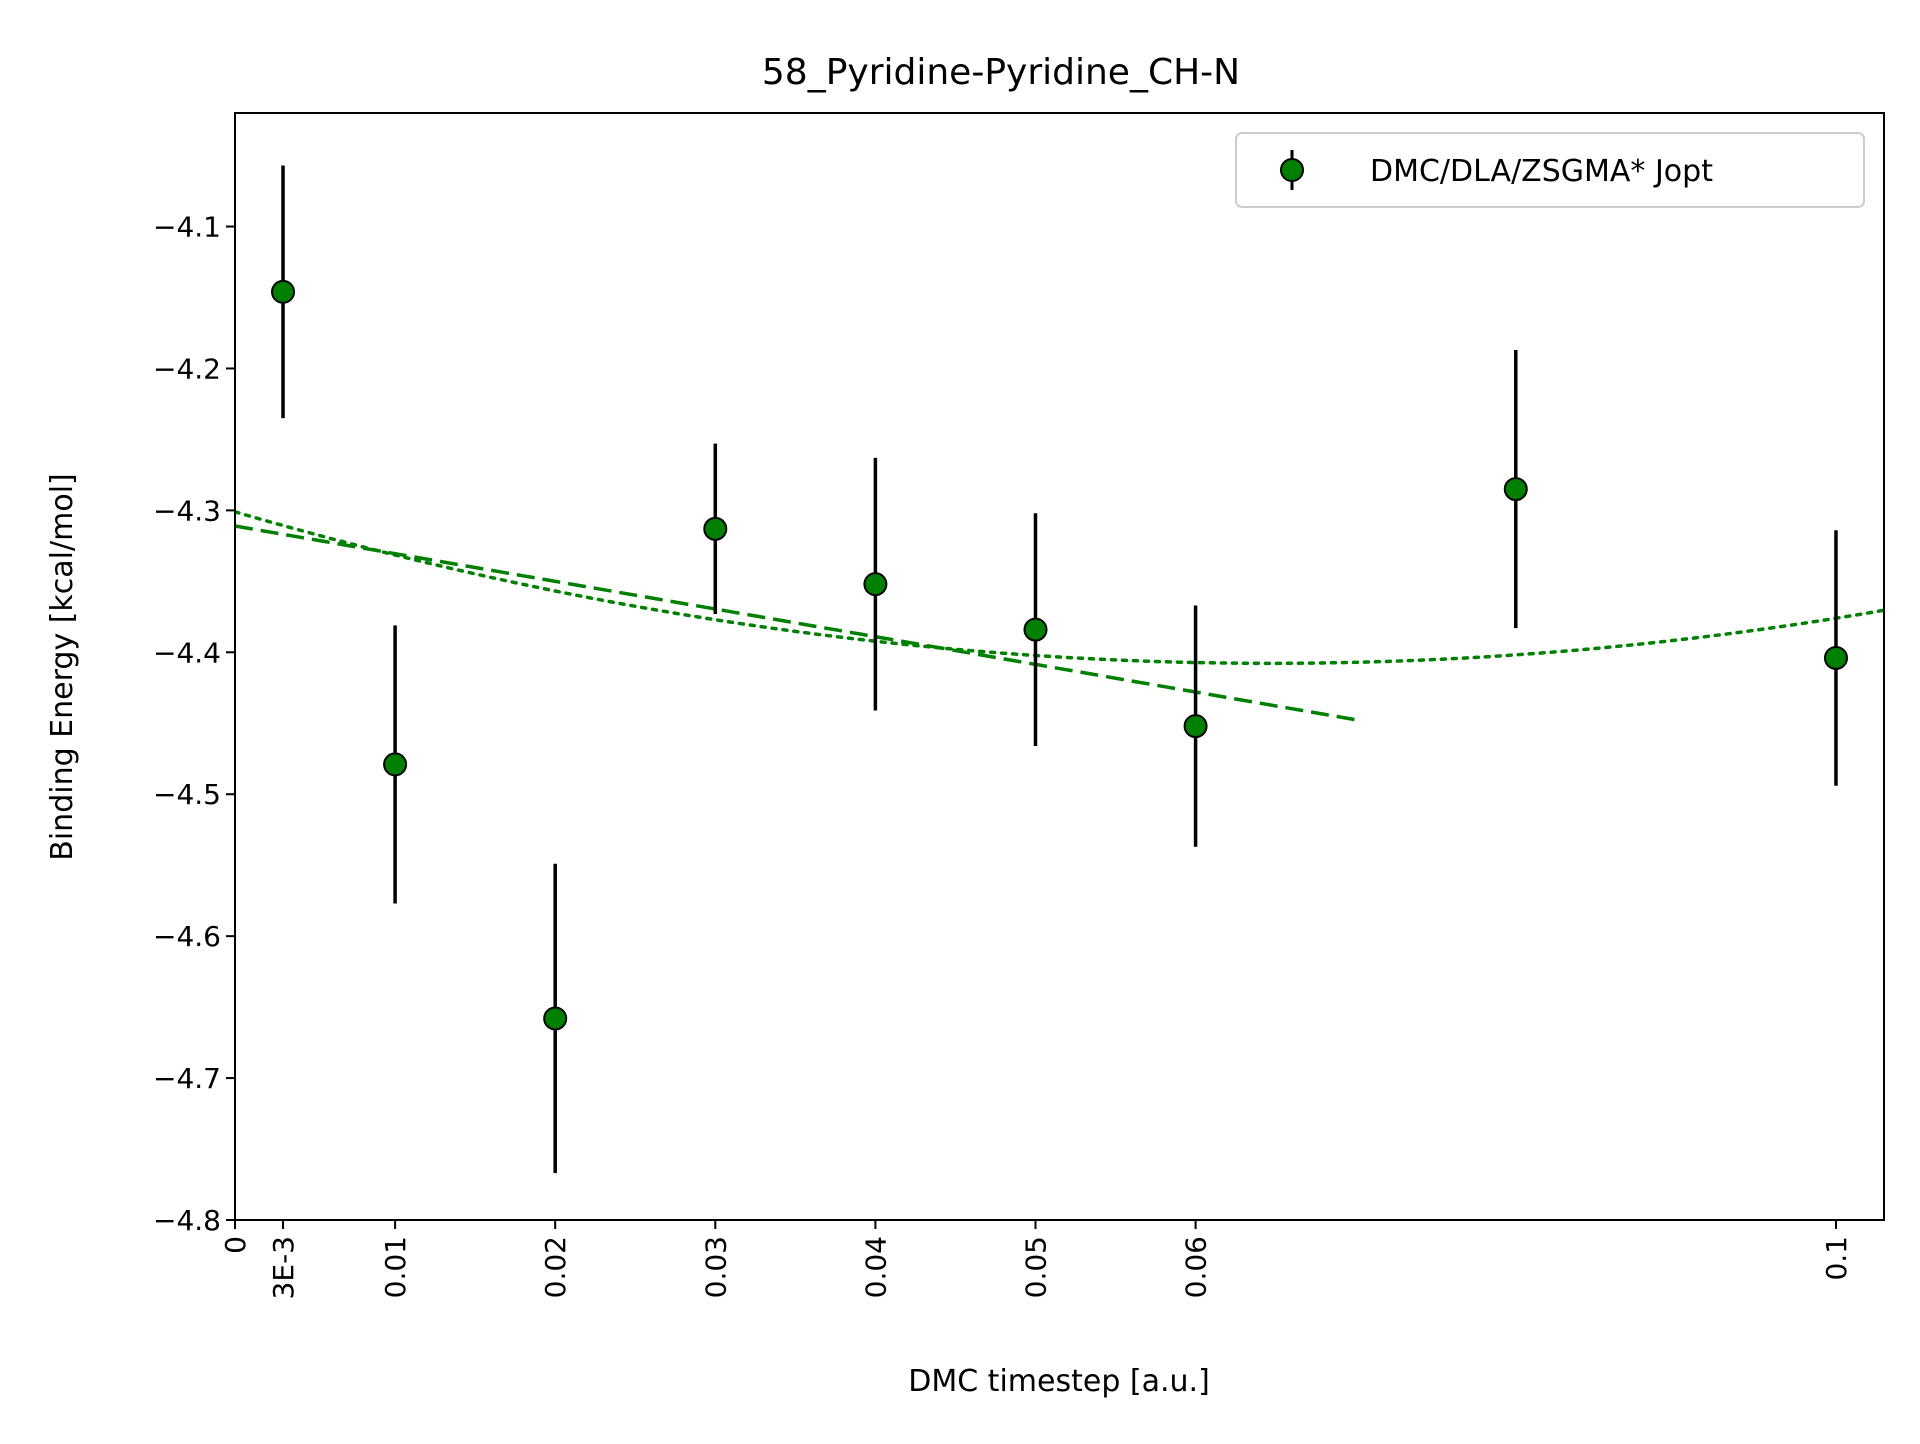 The width and height of the screenshot is (1920, 1444). Describe the element at coordinates (1035, 1267) in the screenshot. I see `x-tick-label: 0.05` at that location.